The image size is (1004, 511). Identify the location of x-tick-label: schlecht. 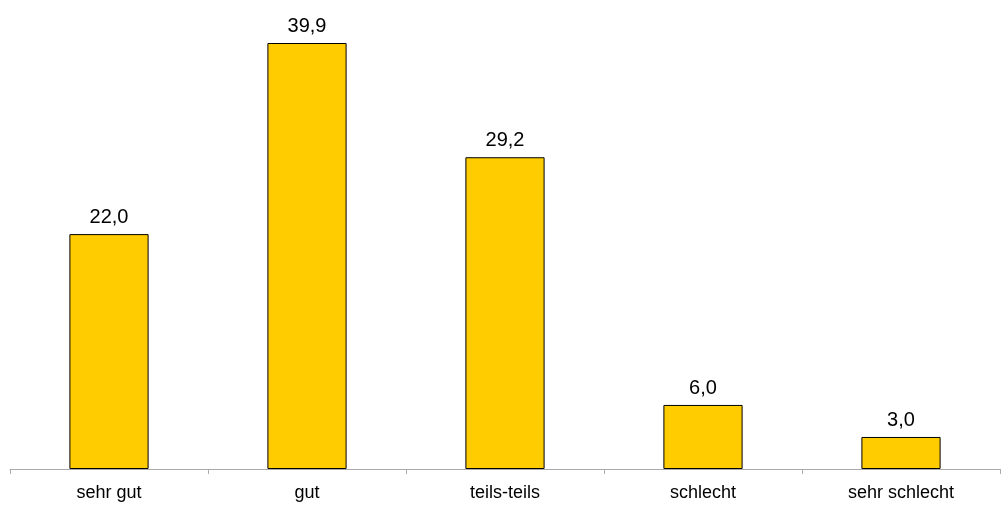
(703, 492).